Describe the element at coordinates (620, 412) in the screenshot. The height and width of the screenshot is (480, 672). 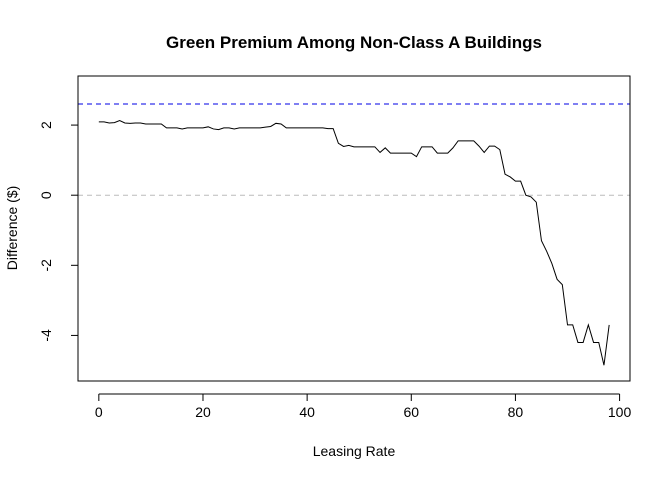
I see `x-tick-label: 100` at that location.